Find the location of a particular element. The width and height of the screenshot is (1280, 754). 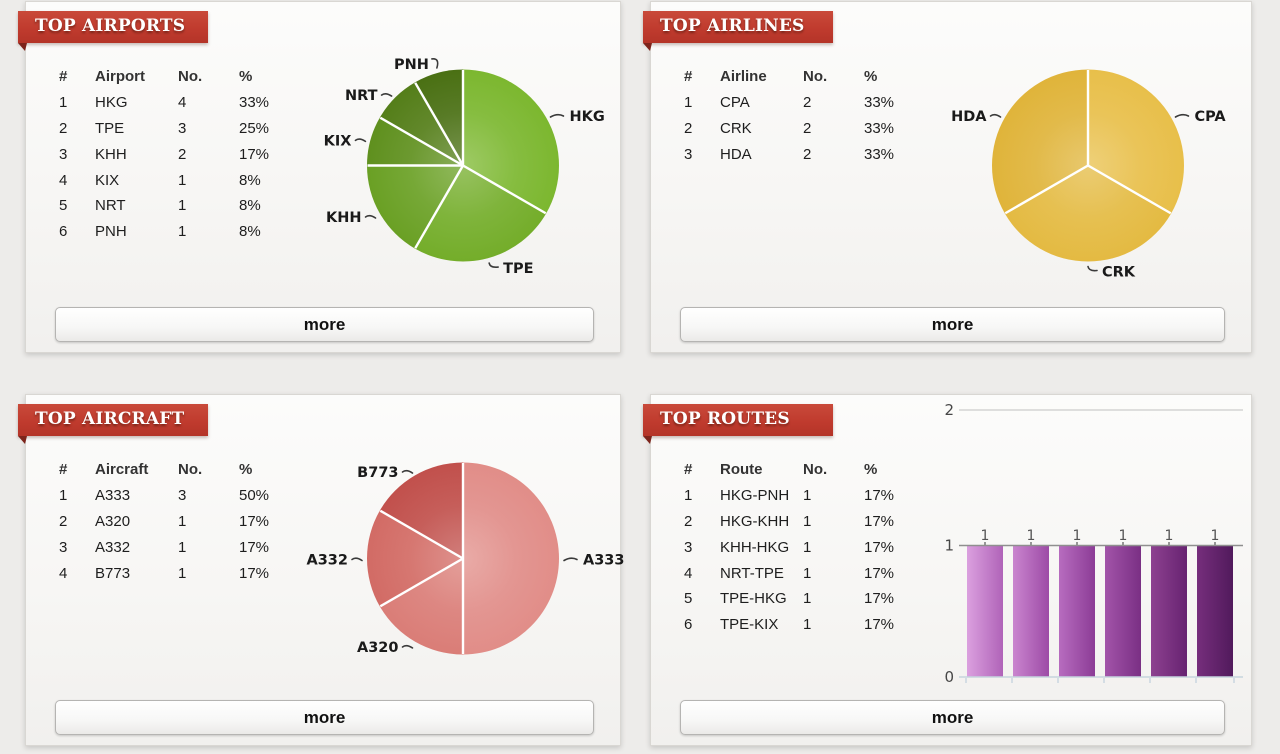

table-header-row: # Aircraft No.% is located at coordinates (179, 470).